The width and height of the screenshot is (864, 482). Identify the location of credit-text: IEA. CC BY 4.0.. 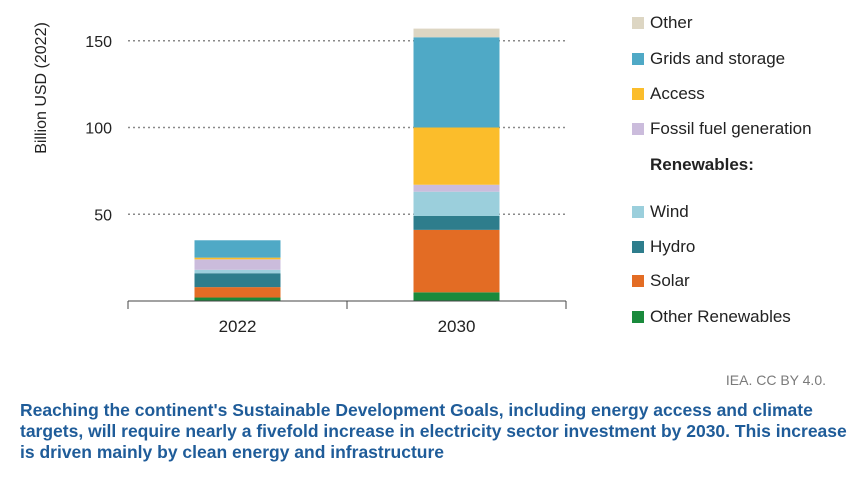
(775, 380).